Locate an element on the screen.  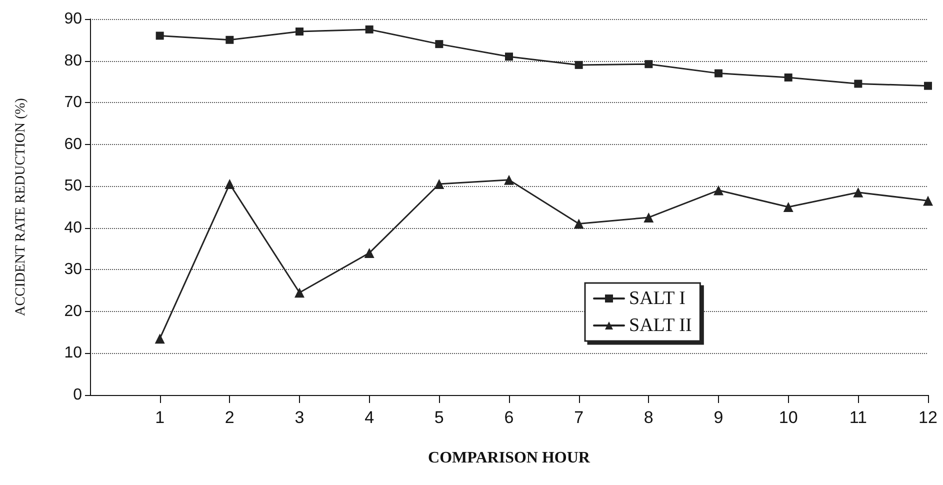
y-axis-title: ACCIDENT RATE REDUCTION (%) is located at coordinates (21, 207).